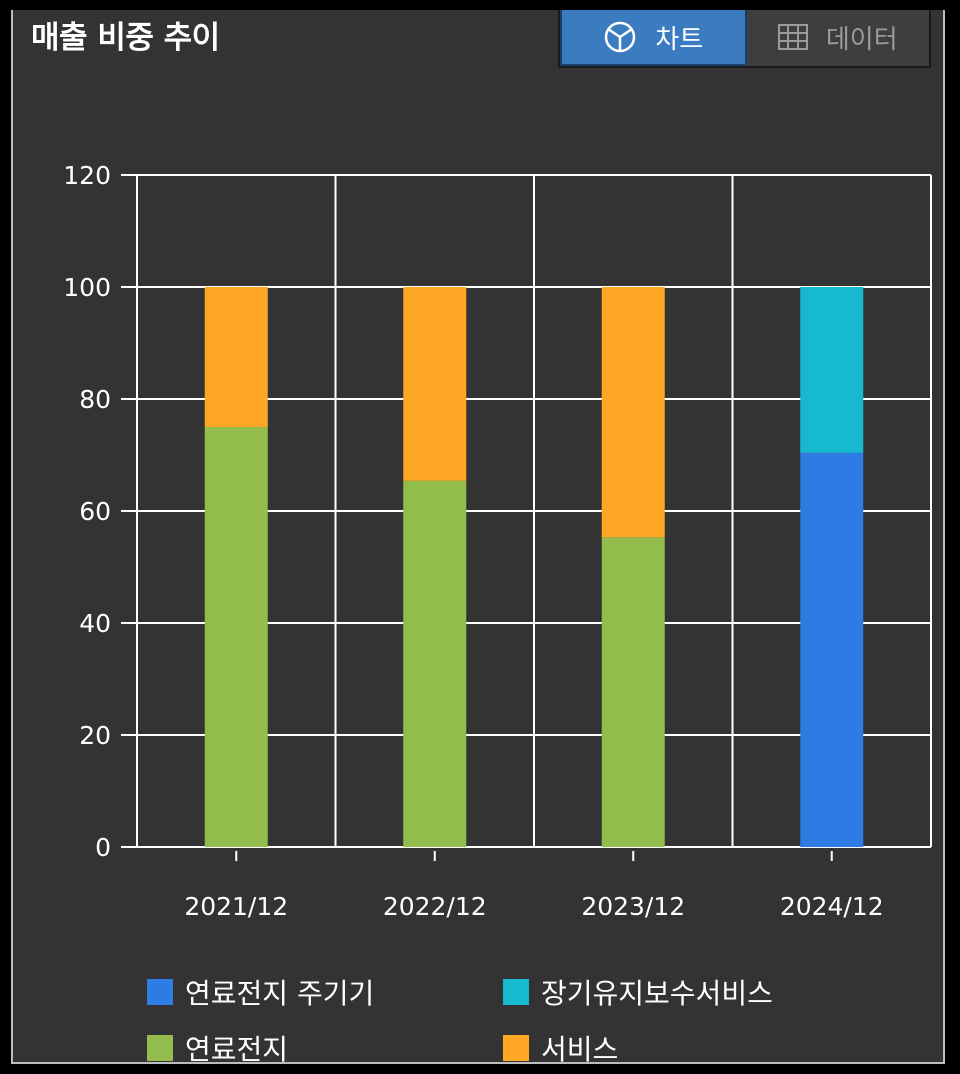 The height and width of the screenshot is (1074, 960). Describe the element at coordinates (792, 37) in the screenshot. I see `table-grid-icon` at that location.